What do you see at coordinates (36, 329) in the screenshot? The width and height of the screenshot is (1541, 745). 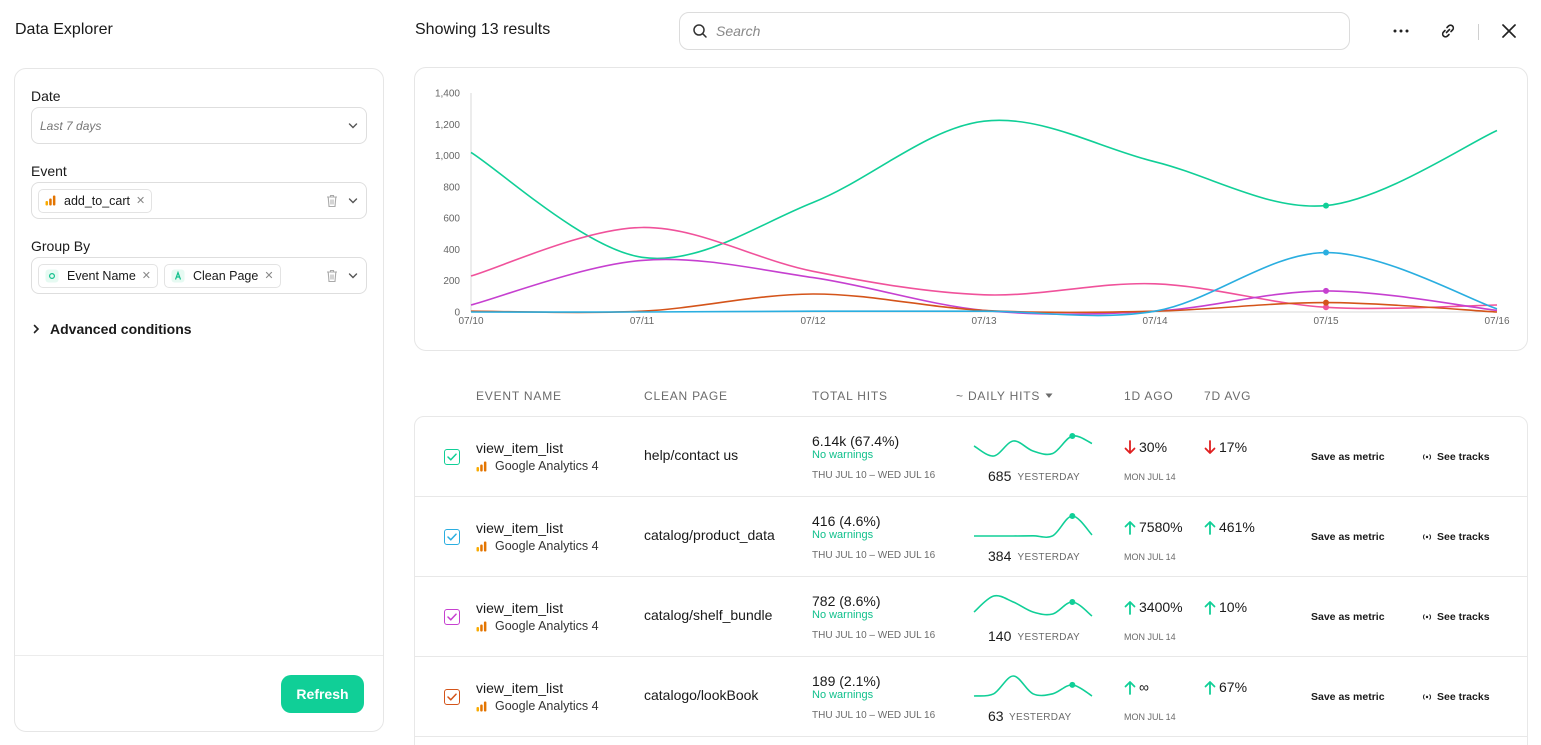 I see `chevron-right-icon` at bounding box center [36, 329].